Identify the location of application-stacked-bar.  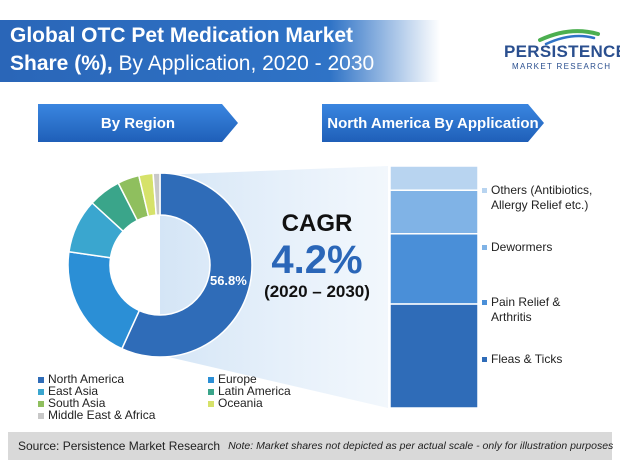
(434, 287).